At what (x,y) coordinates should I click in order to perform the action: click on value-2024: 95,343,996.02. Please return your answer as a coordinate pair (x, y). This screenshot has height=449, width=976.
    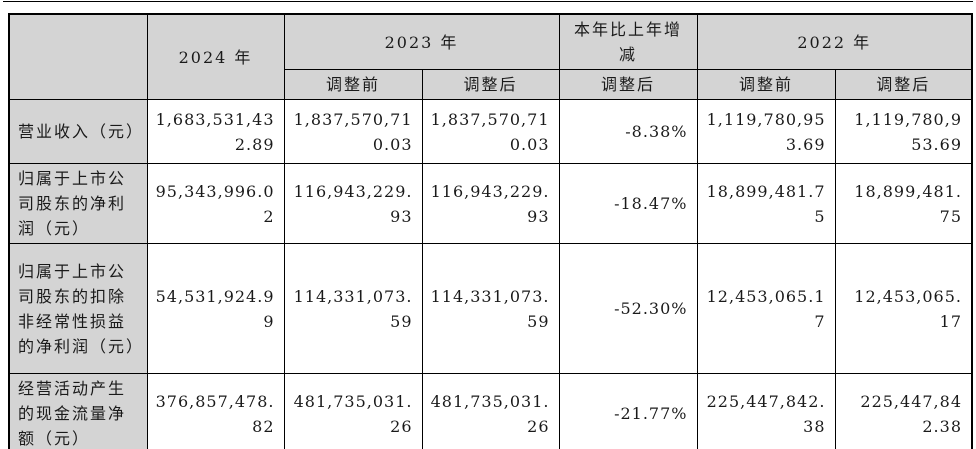
    Looking at the image, I should click on (215, 203).